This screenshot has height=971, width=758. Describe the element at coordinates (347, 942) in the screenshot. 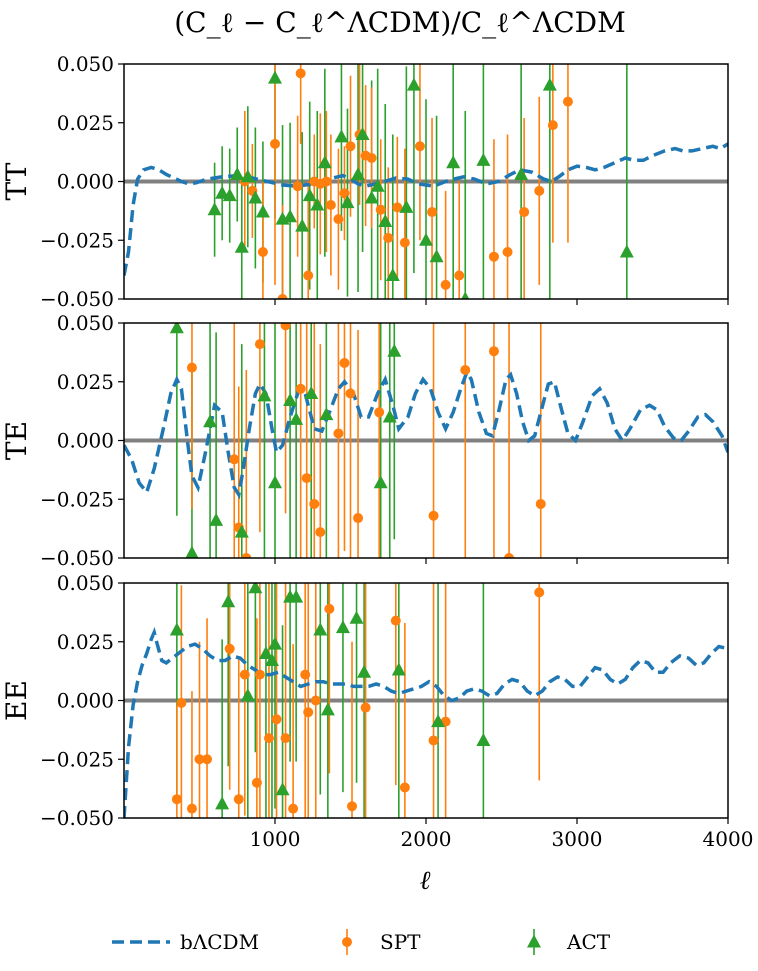

I see `legend-circle-icon` at that location.